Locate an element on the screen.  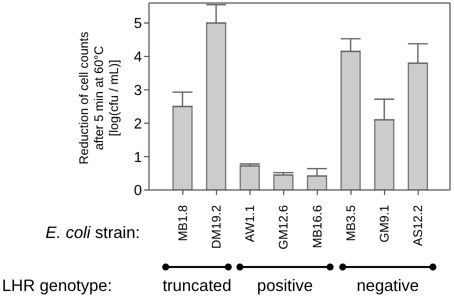
y-tick-label: 1 is located at coordinates (138, 158).